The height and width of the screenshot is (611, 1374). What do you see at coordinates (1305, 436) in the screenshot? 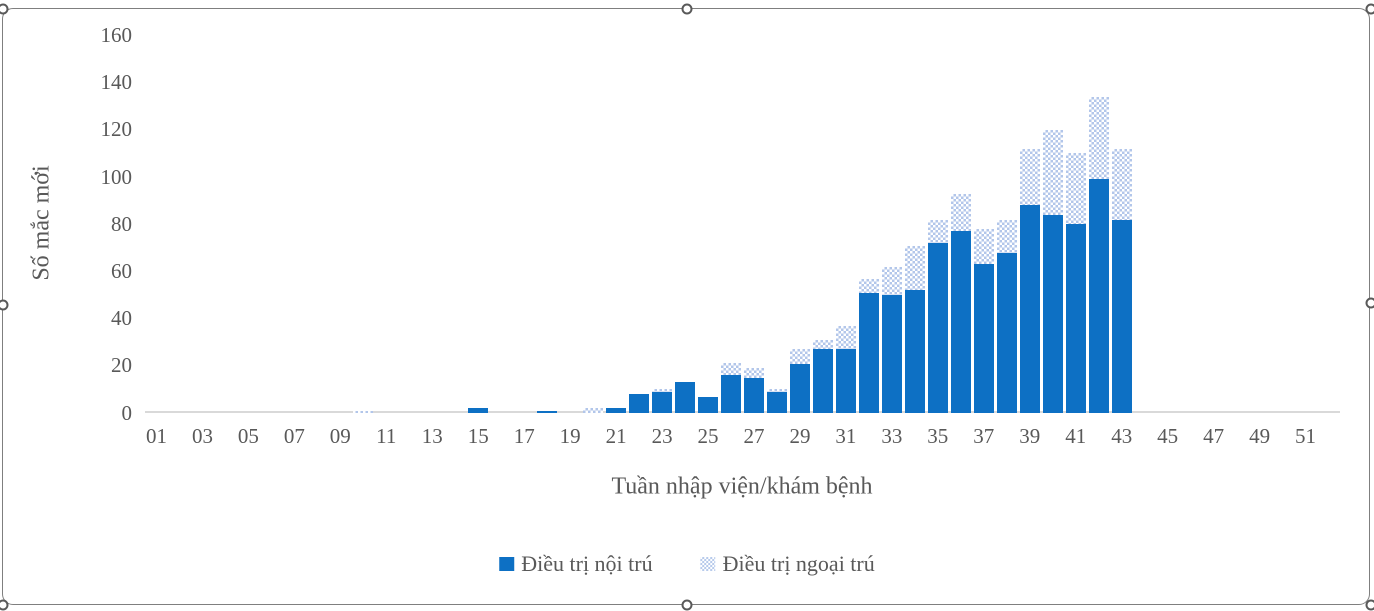
I see `x-axis-tick-label: 51` at bounding box center [1305, 436].